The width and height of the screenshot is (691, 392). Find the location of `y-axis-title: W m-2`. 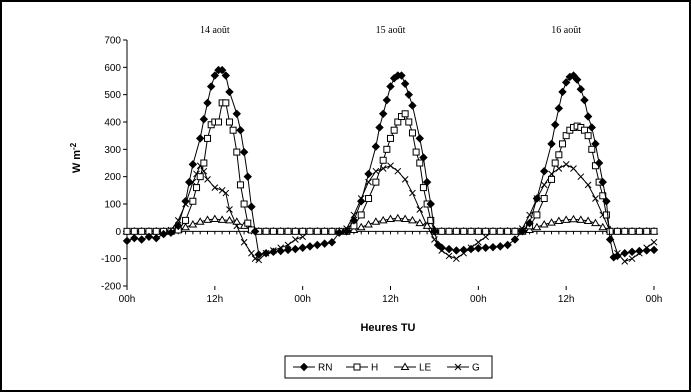

y-axis-title: W m-2 is located at coordinates (76, 157).